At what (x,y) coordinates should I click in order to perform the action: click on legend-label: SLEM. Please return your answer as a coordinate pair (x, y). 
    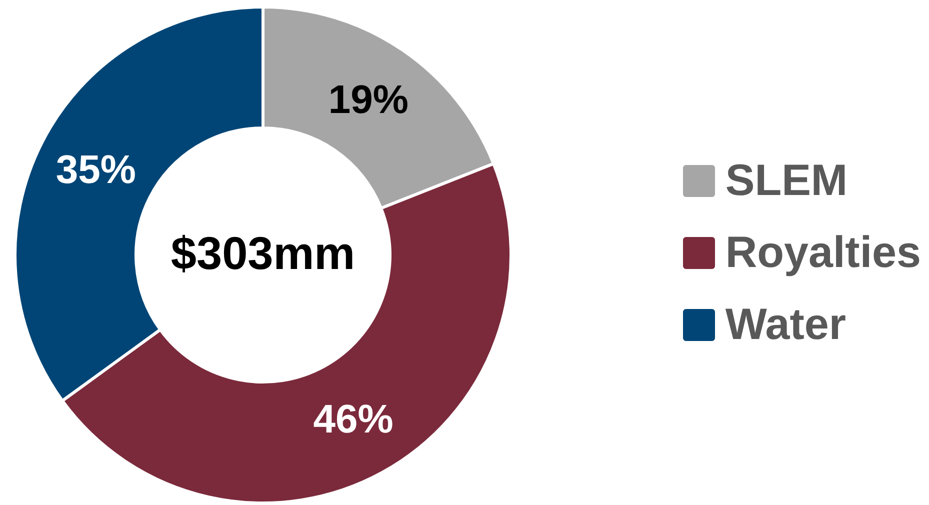
    Looking at the image, I should click on (786, 181).